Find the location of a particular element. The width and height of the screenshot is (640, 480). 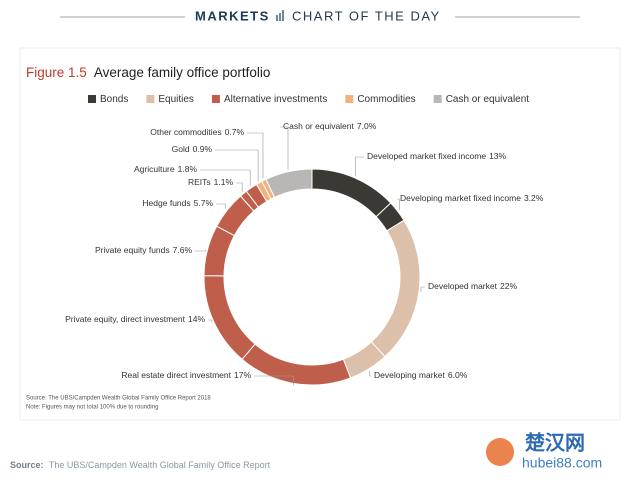

data-label: REITs 1.1% is located at coordinates (210, 182).